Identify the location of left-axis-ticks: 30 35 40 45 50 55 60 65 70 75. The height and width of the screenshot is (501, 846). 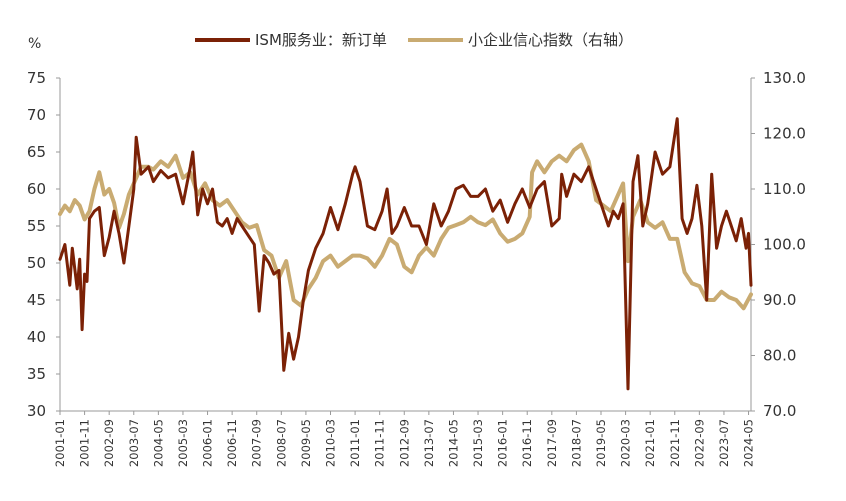
(43, 244).